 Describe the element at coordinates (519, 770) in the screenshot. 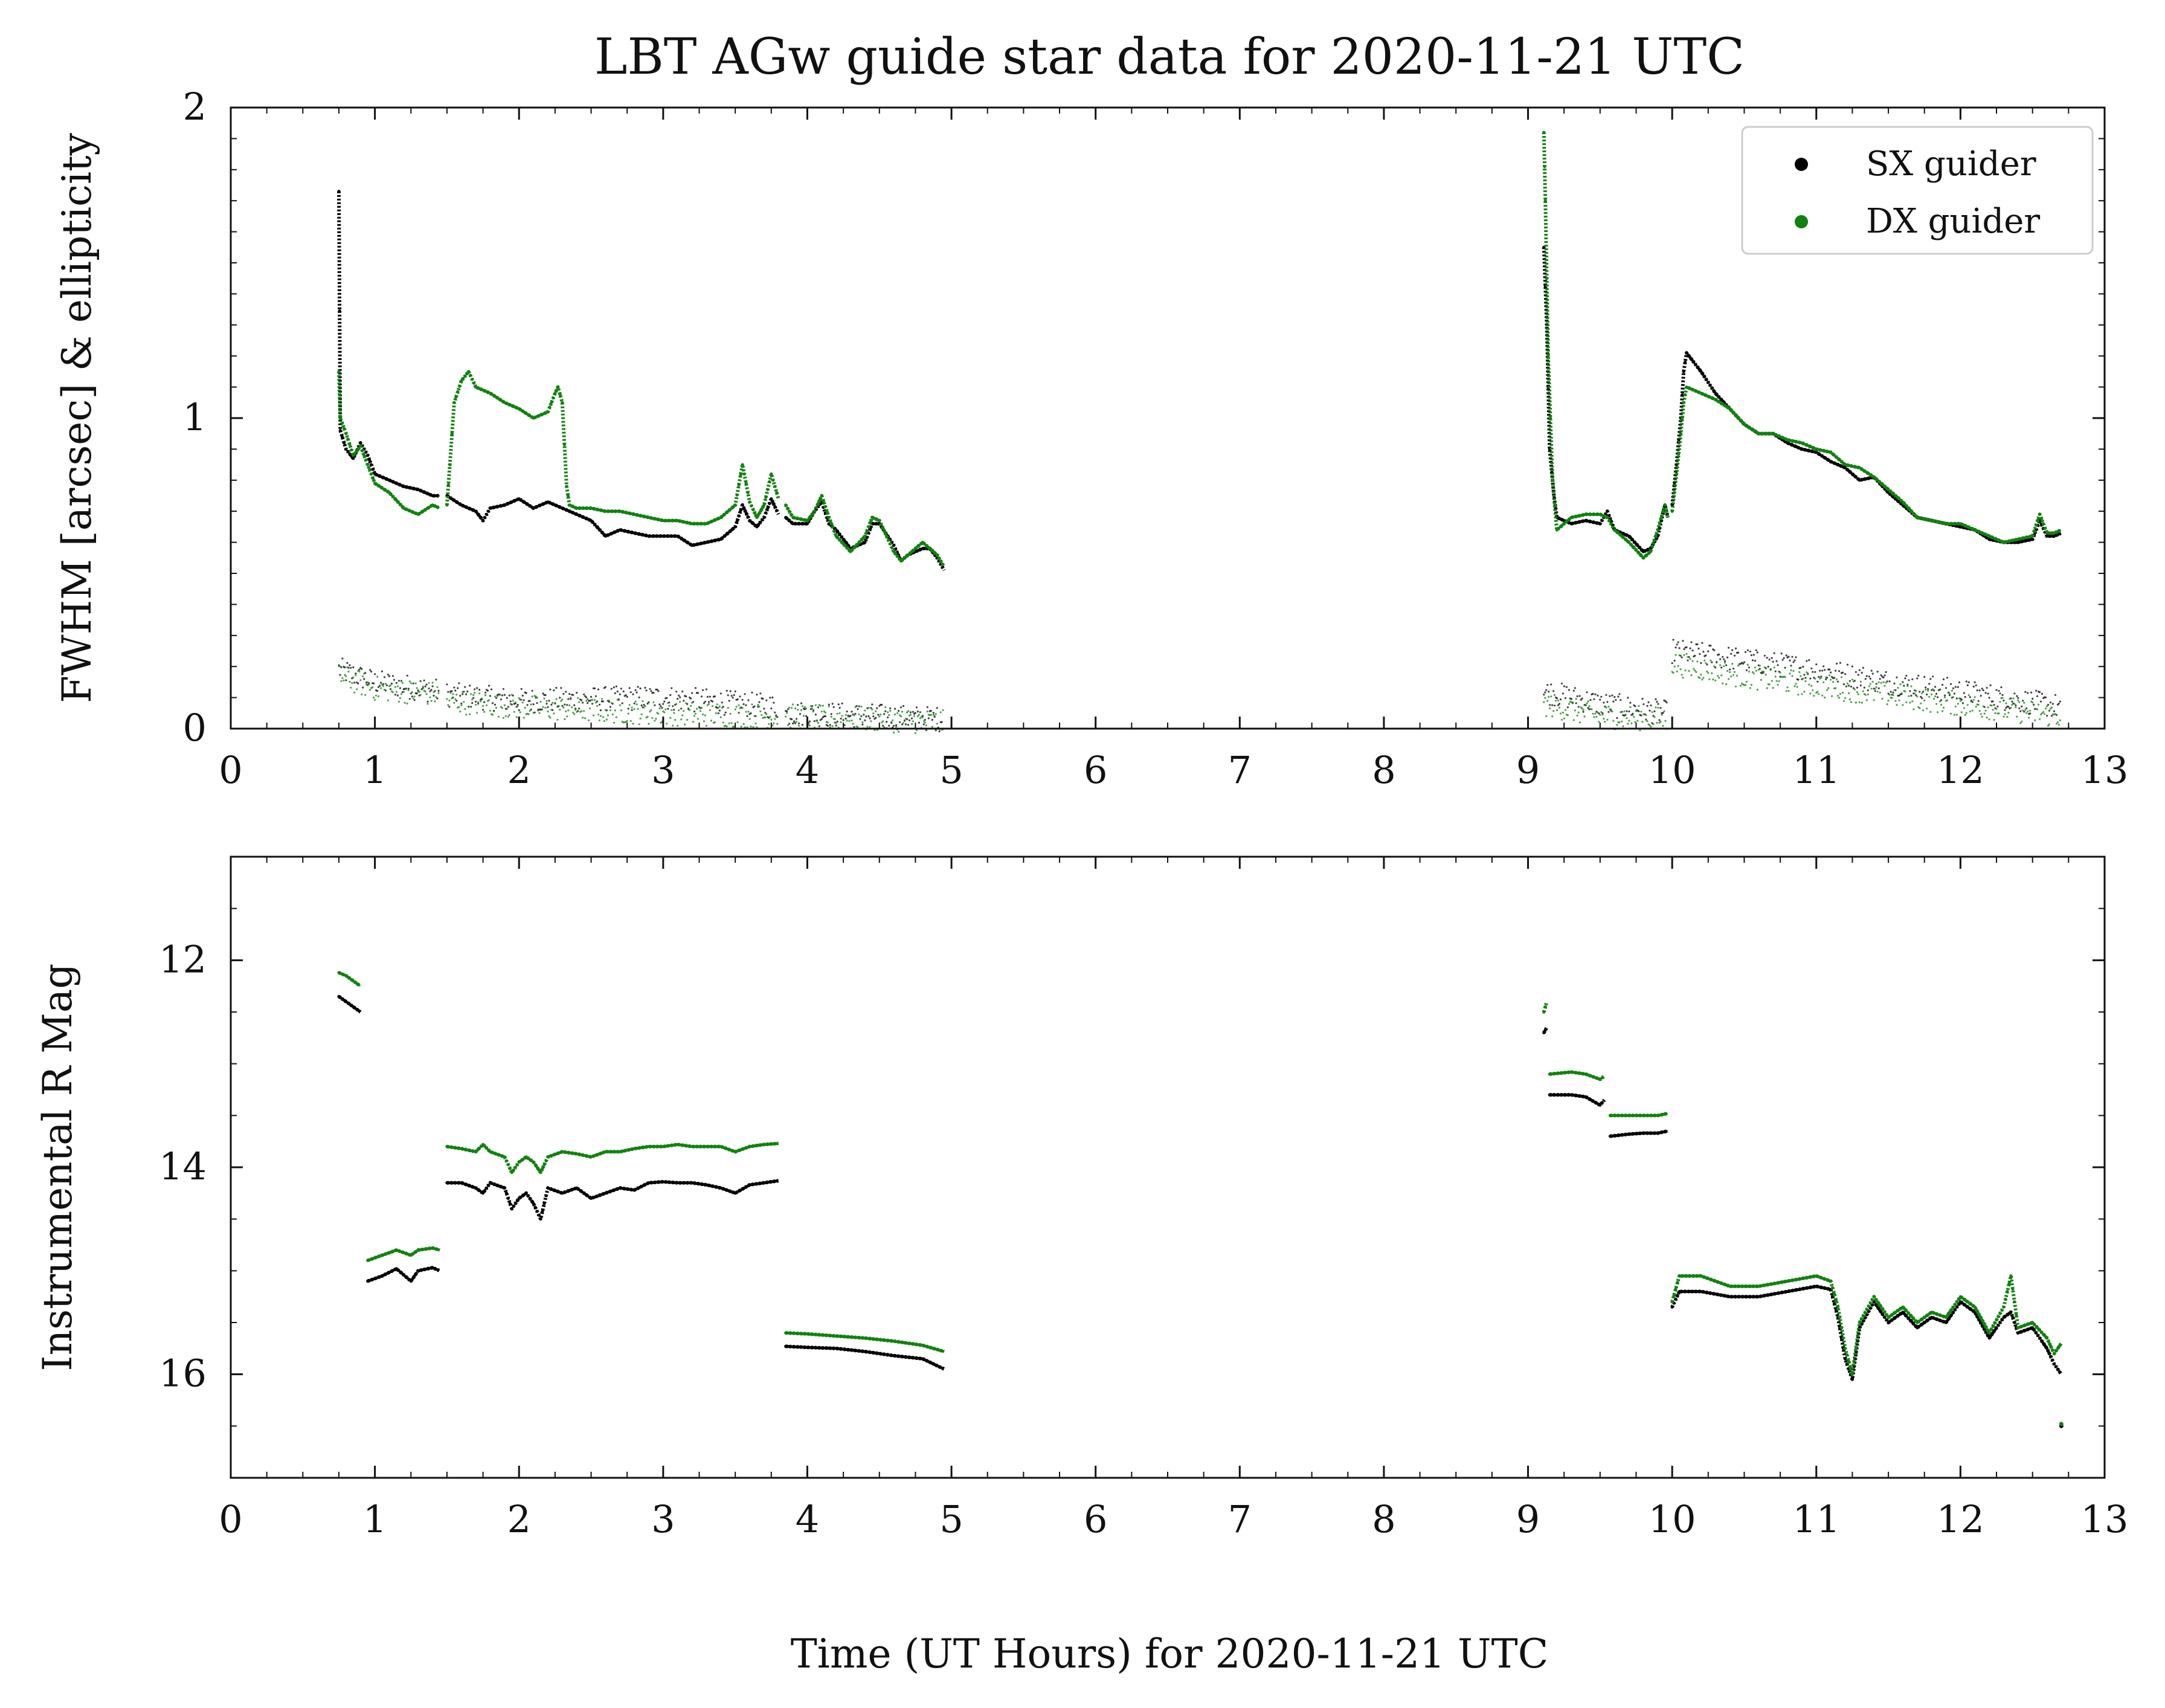

I see `x-tick-label: 2` at that location.